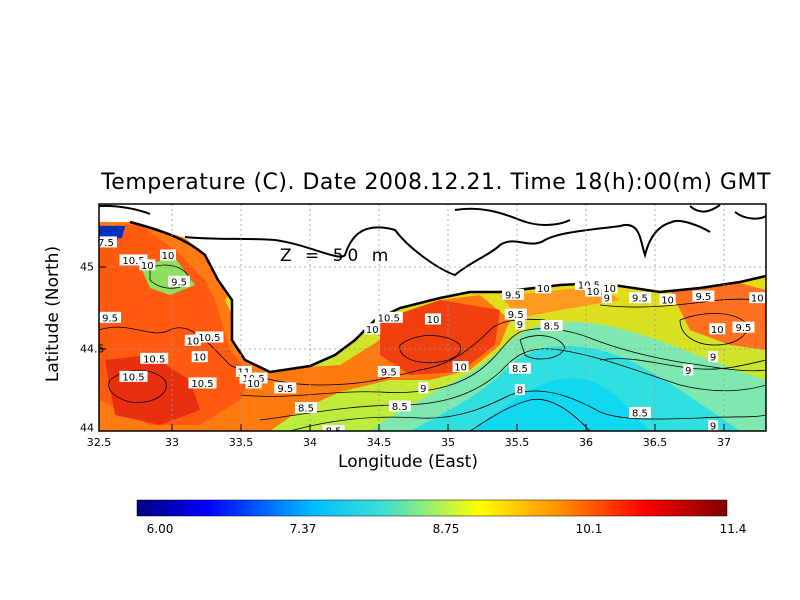 The image size is (800, 600). Describe the element at coordinates (408, 462) in the screenshot. I see `x-axis-label: Longitude (East)` at that location.